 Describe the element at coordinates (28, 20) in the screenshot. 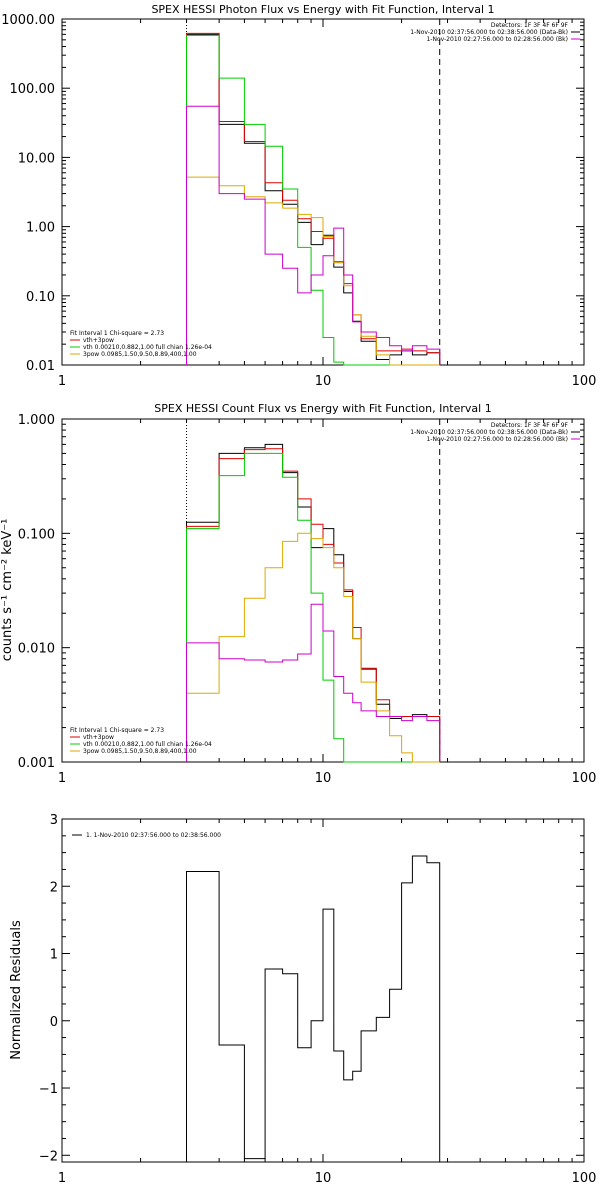

I see `y-tick-label: 1000.00` at that location.